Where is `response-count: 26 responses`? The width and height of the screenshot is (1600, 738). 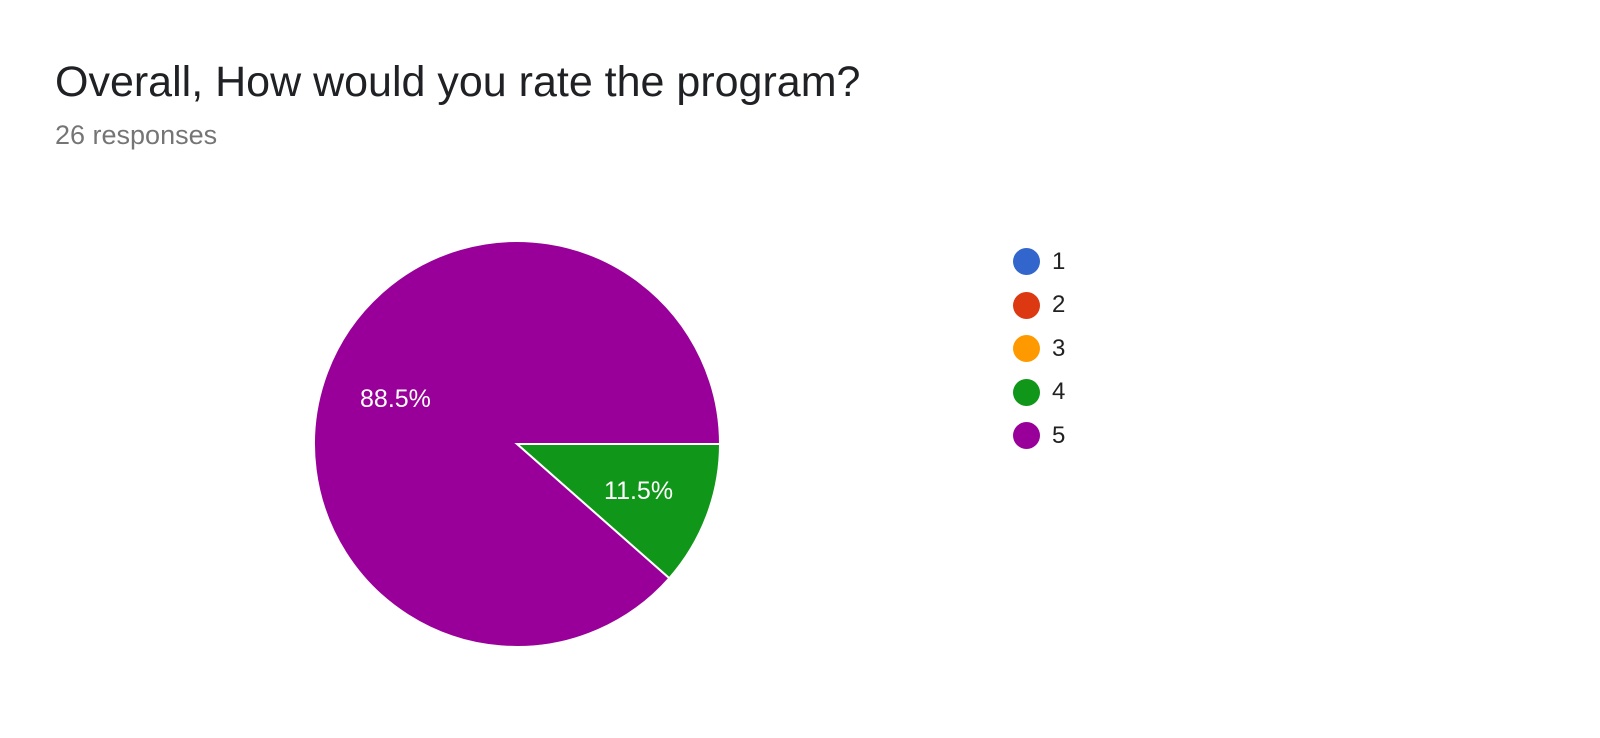
response-count: 26 responses is located at coordinates (136, 135).